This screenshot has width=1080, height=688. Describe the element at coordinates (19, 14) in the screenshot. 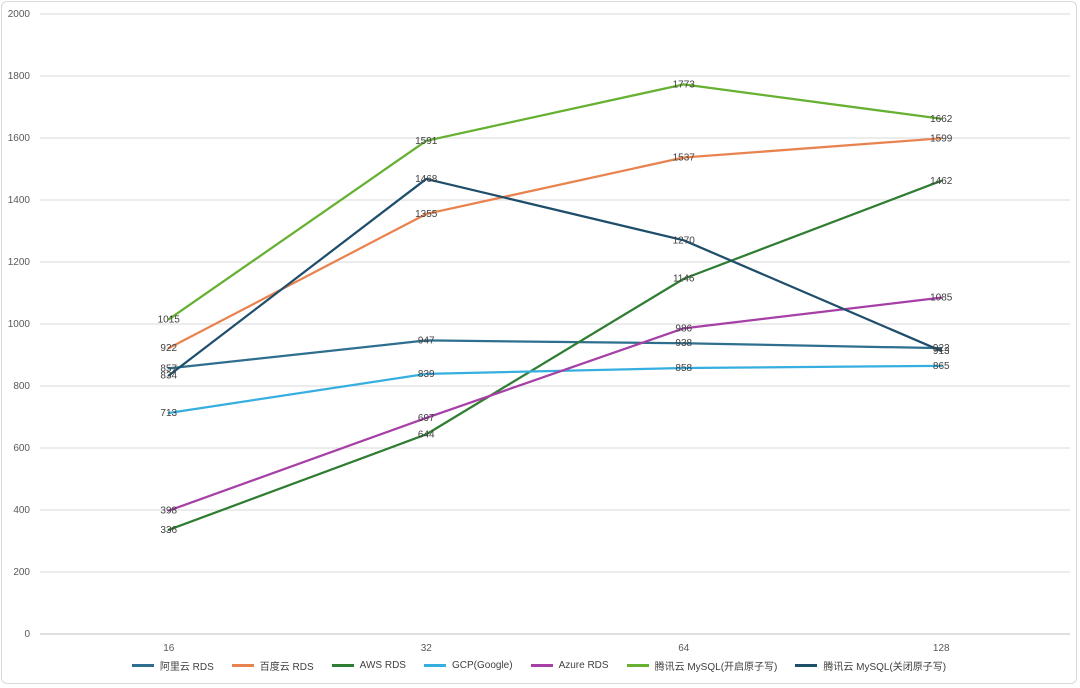

I see `y-tick-label: 2000` at that location.